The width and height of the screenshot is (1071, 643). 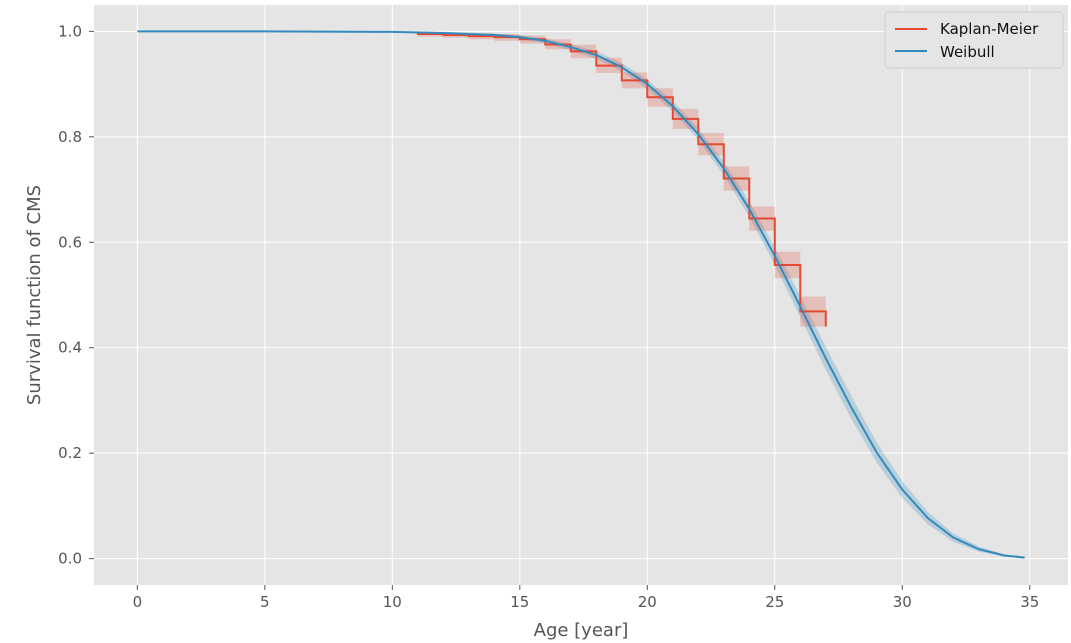 I want to click on x-tick-label: 20, so click(x=647, y=602).